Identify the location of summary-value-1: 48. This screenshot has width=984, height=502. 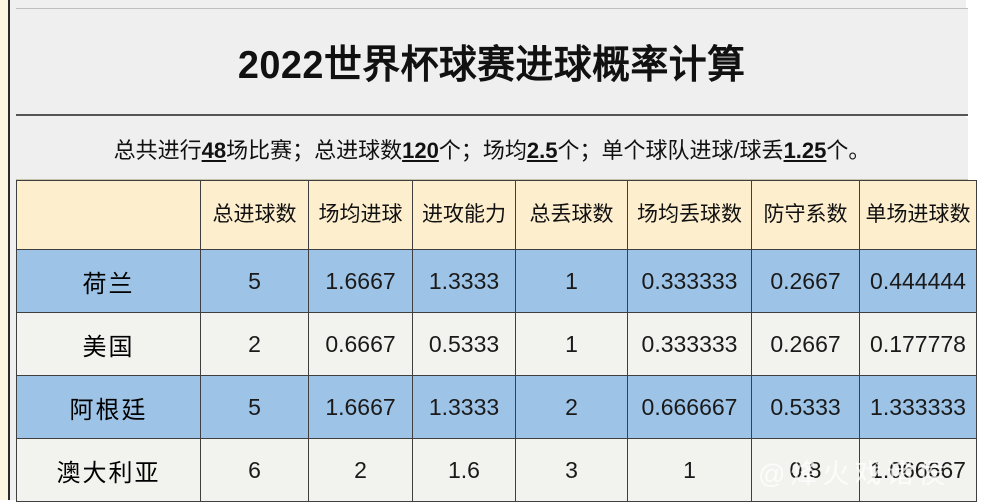
(214, 150).